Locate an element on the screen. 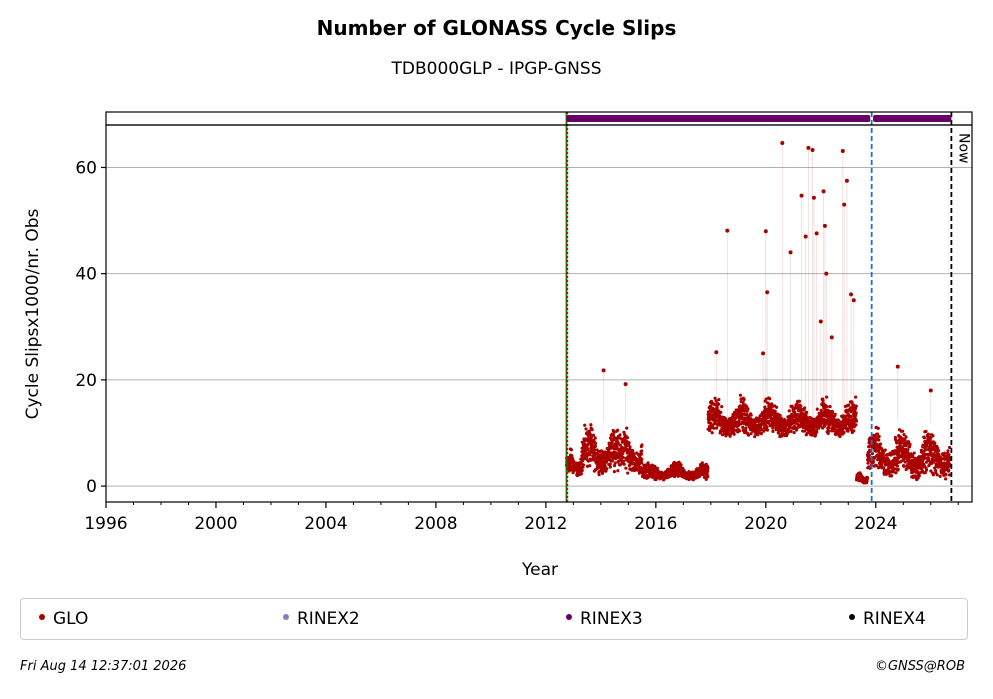 The width and height of the screenshot is (993, 699). glo-point-1941 is located at coordinates (809, 421).